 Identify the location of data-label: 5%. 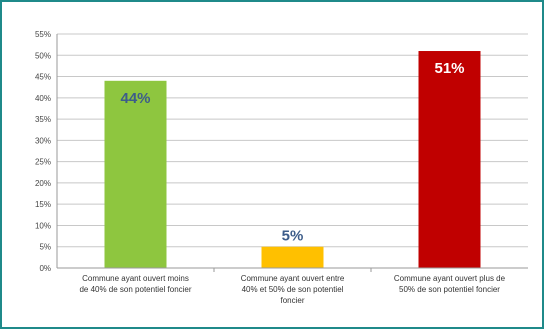
(293, 236).